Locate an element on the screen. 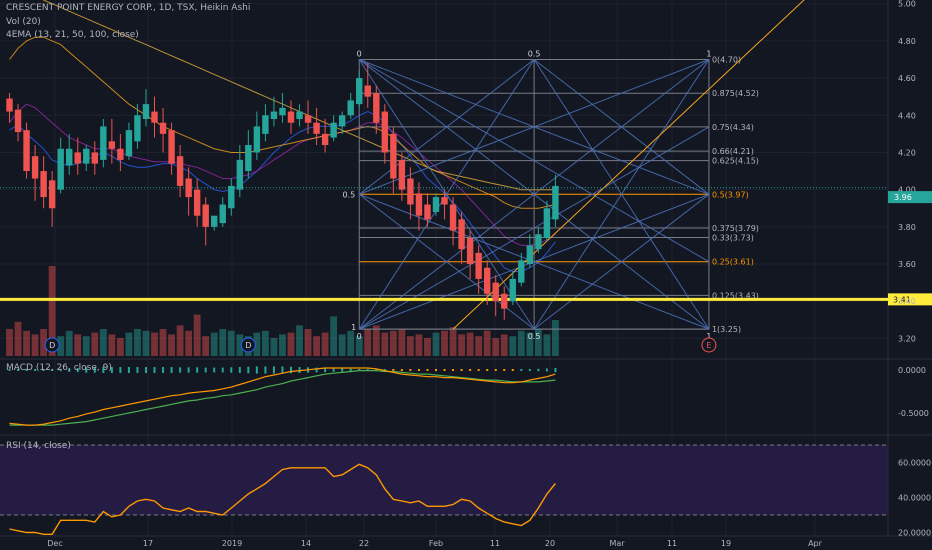 Image resolution: width=932 pixels, height=550 pixels. current-price-tag is located at coordinates (910, 197).